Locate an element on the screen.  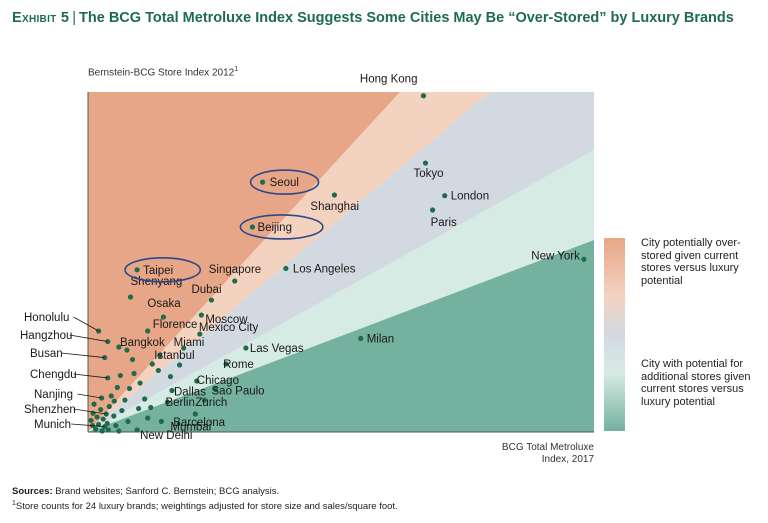
data-label-barcelona: Barcelona is located at coordinates (199, 423).